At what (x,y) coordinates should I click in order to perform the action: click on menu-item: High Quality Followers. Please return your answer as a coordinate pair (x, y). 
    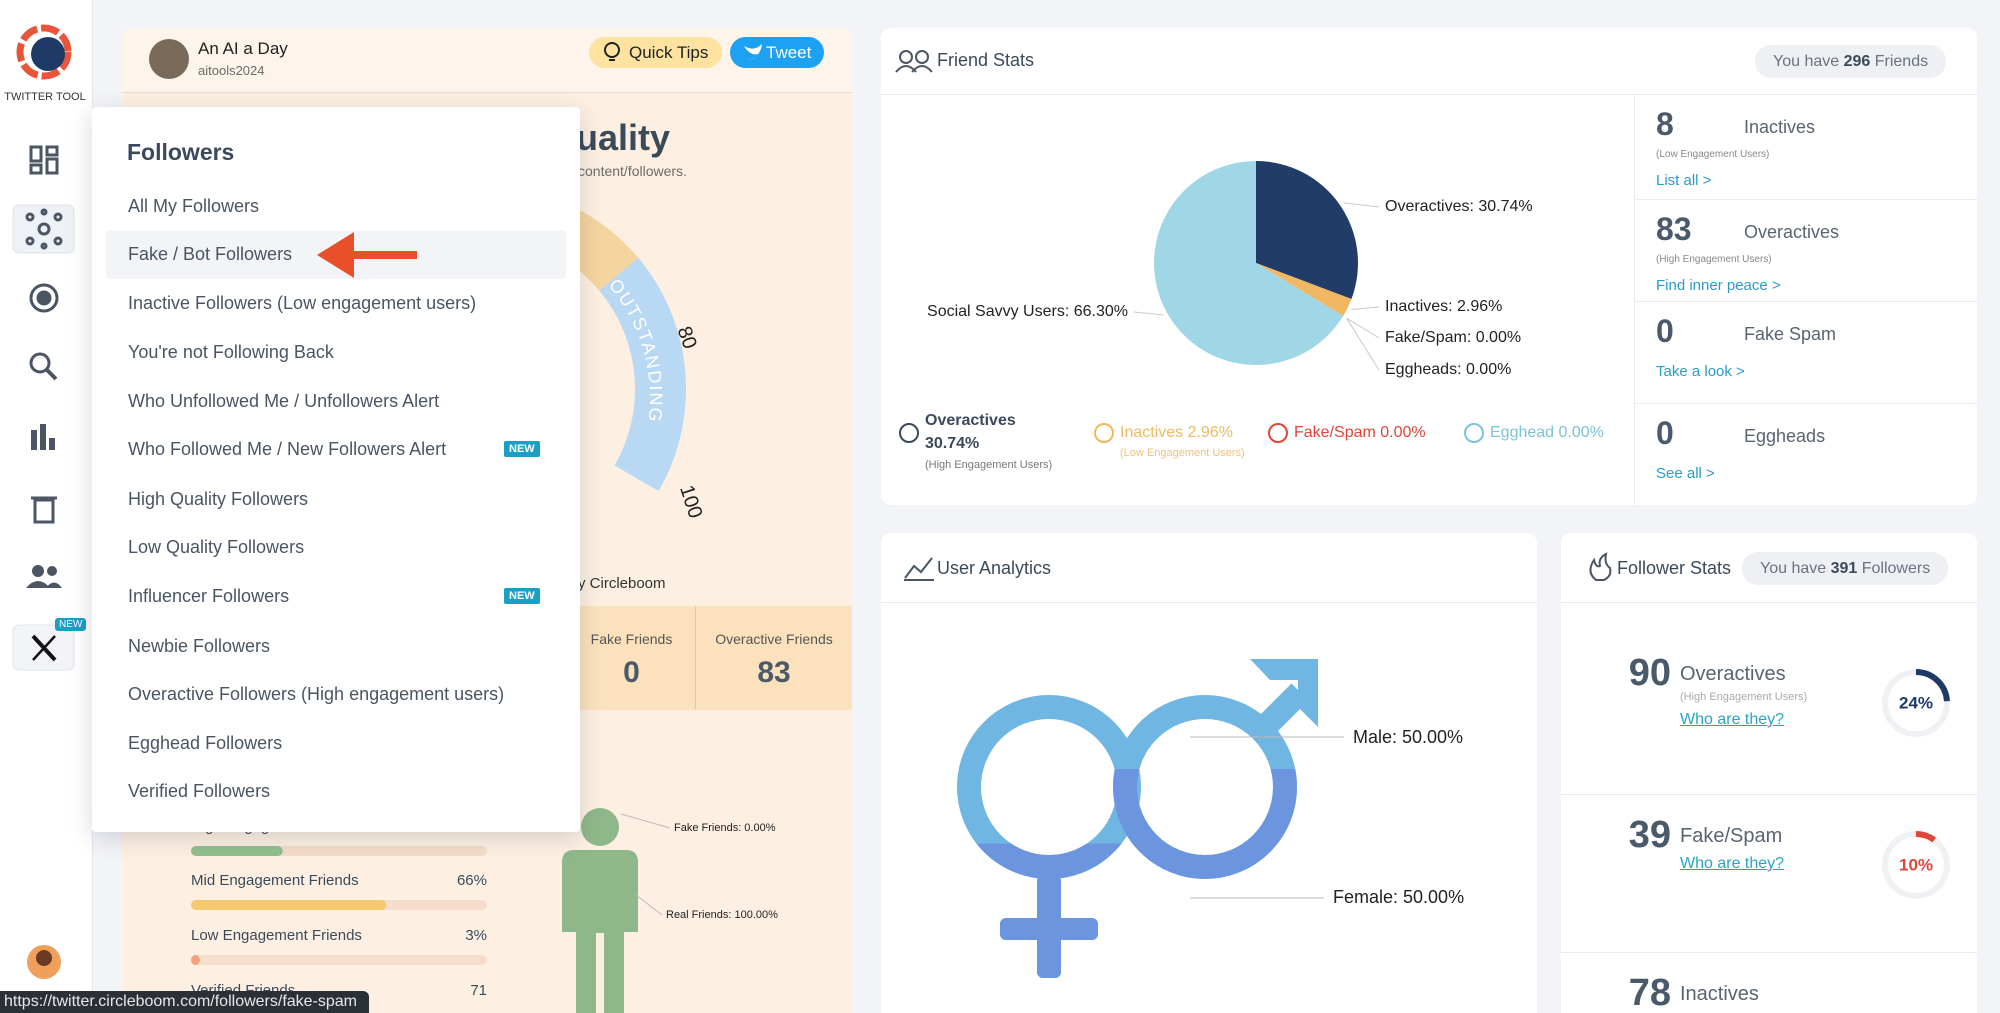
    Looking at the image, I should click on (218, 499).